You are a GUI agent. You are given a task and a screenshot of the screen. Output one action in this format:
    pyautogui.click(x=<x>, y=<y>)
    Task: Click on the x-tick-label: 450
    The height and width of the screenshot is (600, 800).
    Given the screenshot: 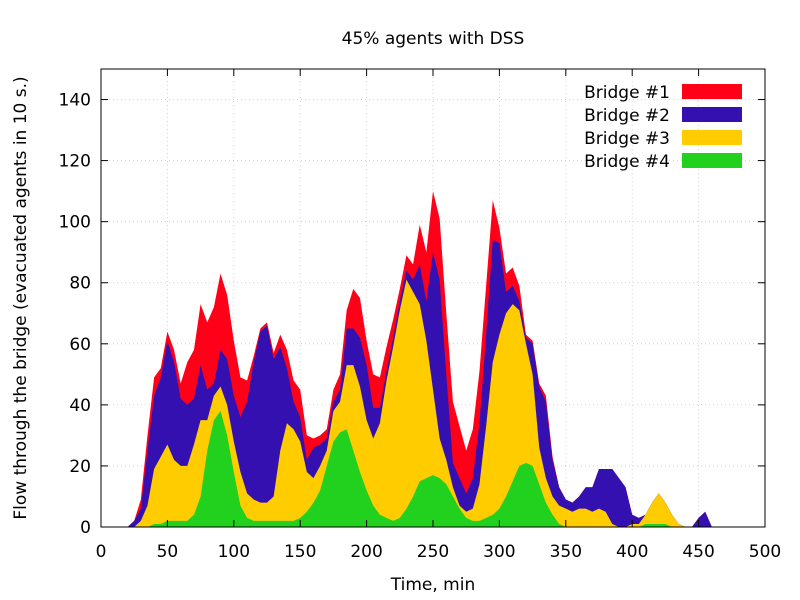 What is the action you would take?
    pyautogui.click(x=698, y=552)
    